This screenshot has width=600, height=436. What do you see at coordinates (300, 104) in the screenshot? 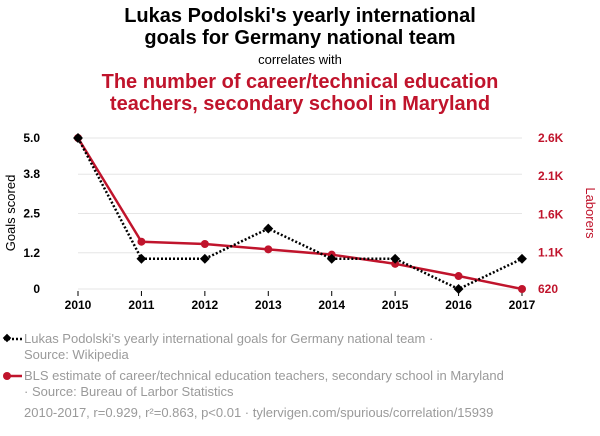
I see `secondary-title-line2: teachers, secondary school in Maryland` at bounding box center [300, 104].